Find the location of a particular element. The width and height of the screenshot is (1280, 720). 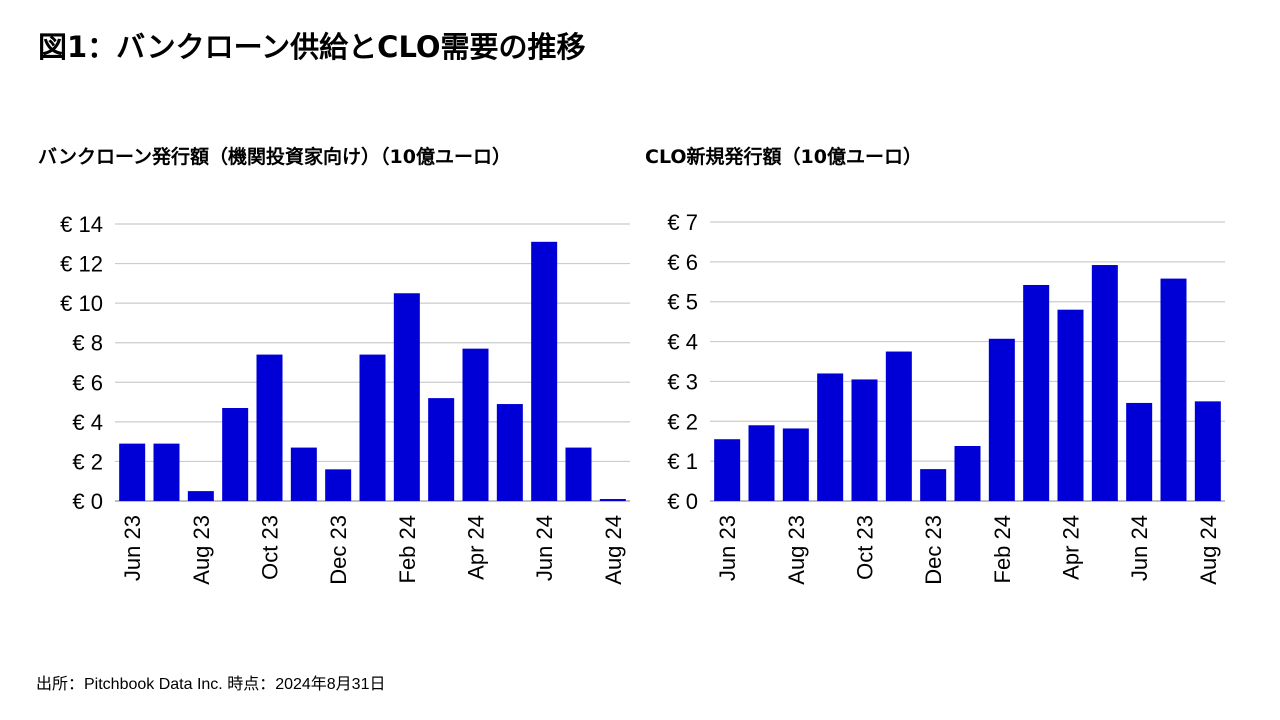

source-note: 出所：Pitchbook Data Inc. 時点：2024年8月31日 is located at coordinates (211, 684).